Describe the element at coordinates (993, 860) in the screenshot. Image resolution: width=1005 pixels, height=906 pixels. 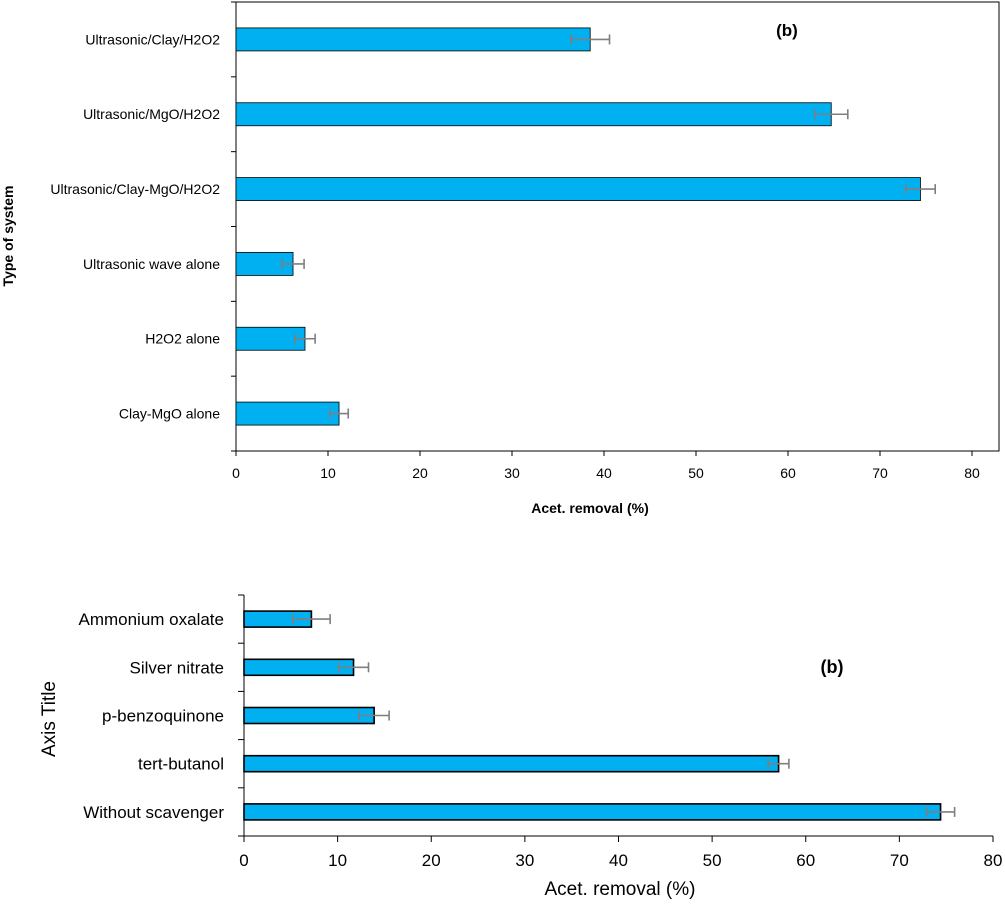
I see `x-tick-label-1-8: 80` at that location.